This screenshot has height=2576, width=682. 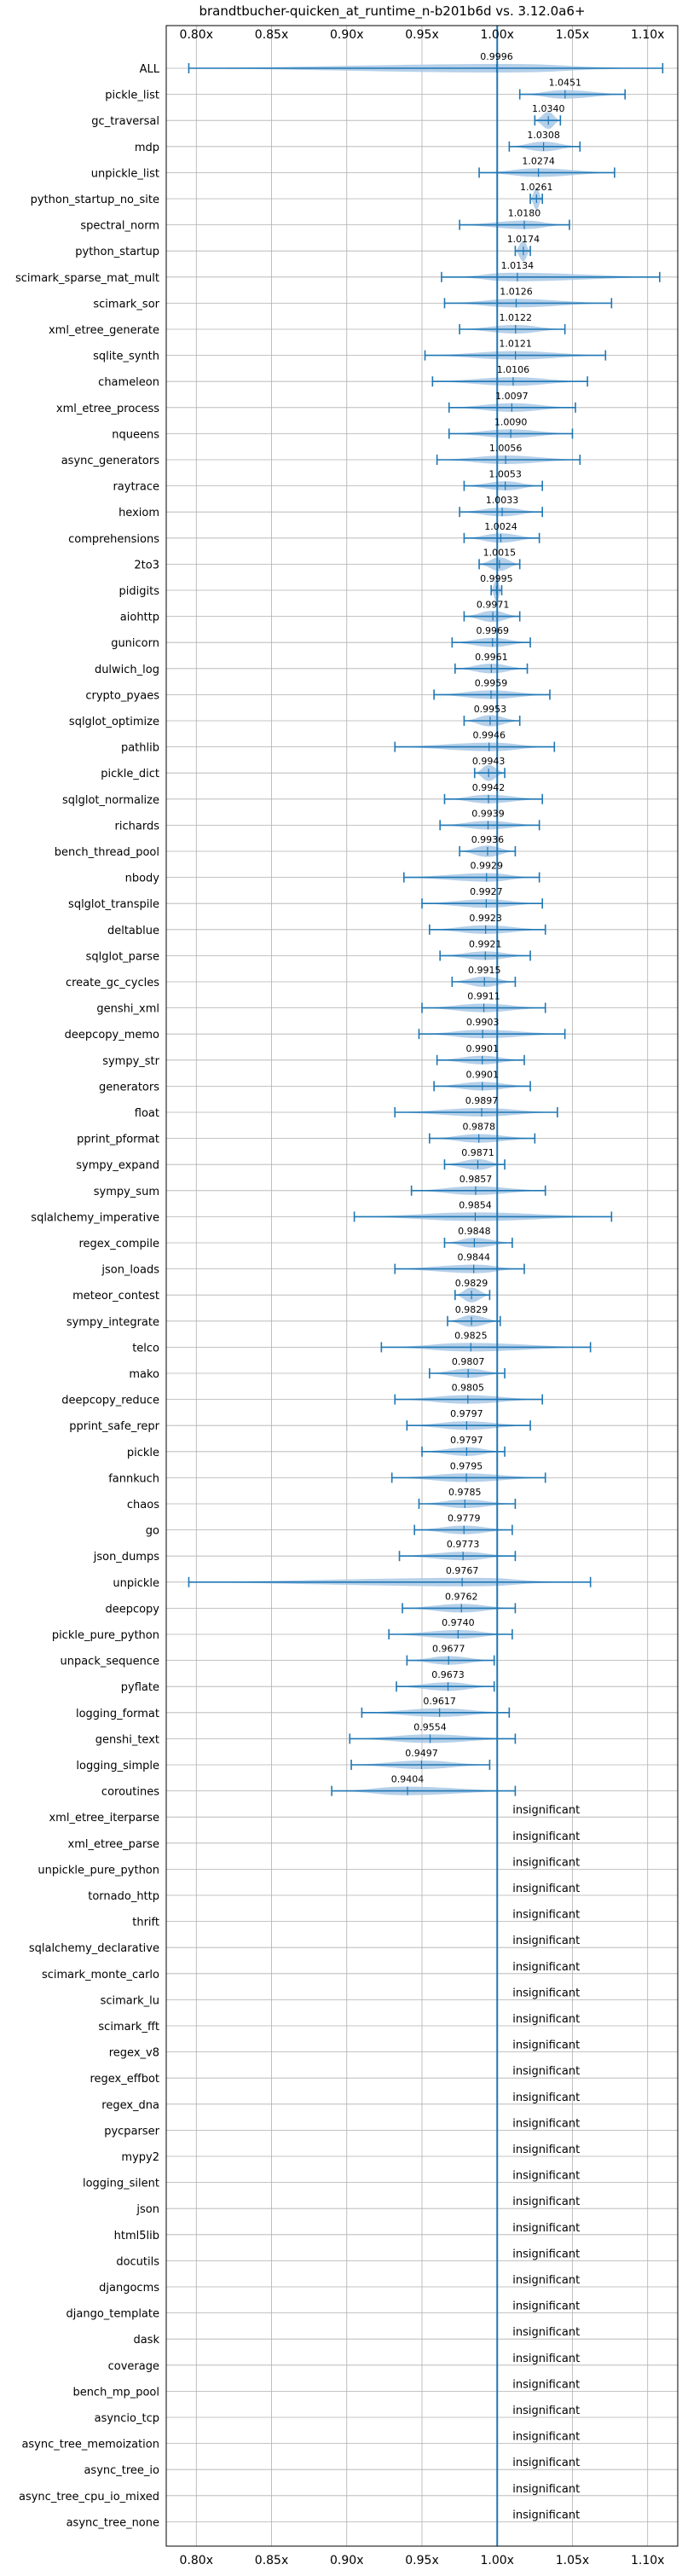 What do you see at coordinates (125, 173) in the screenshot?
I see `benchmark-label: unpickle_list` at bounding box center [125, 173].